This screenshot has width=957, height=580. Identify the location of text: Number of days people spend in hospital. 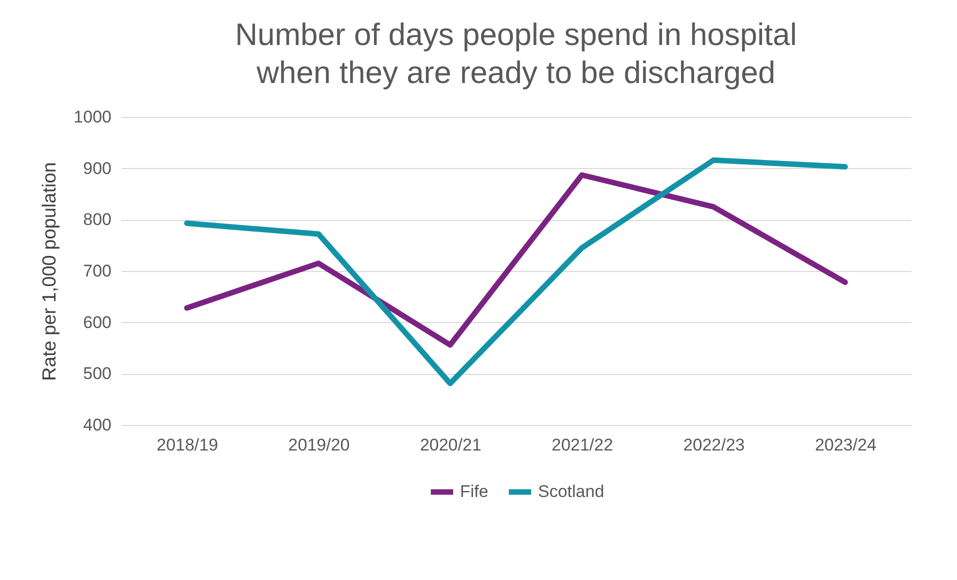
(516, 34).